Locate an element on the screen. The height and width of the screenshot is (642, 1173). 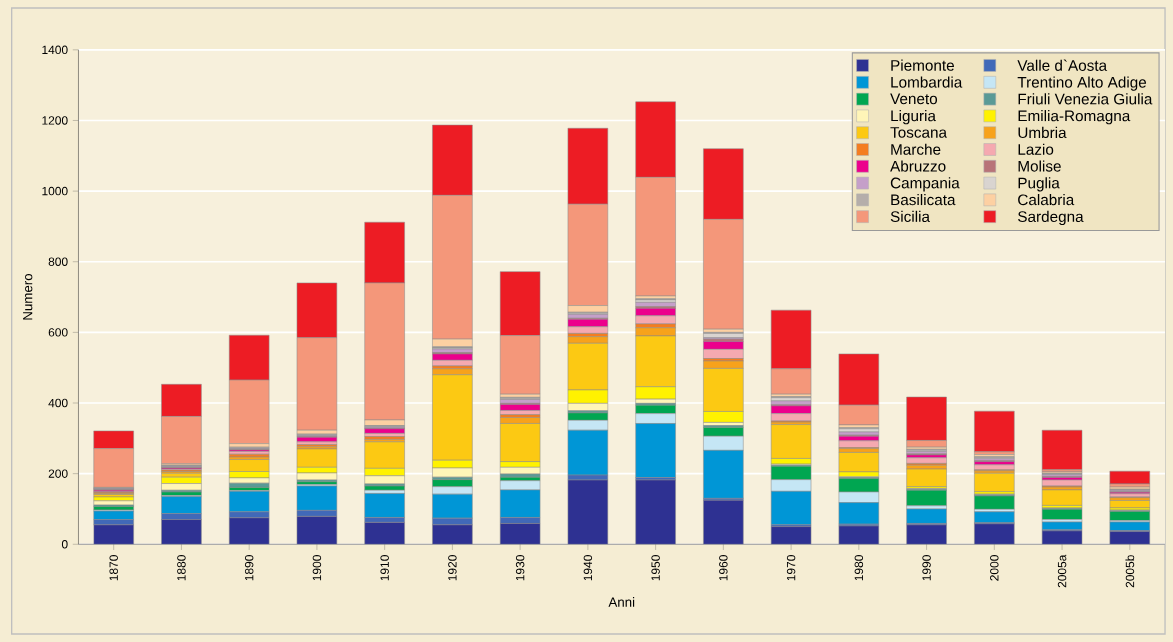
x-axis-title: Anni is located at coordinates (621, 602).